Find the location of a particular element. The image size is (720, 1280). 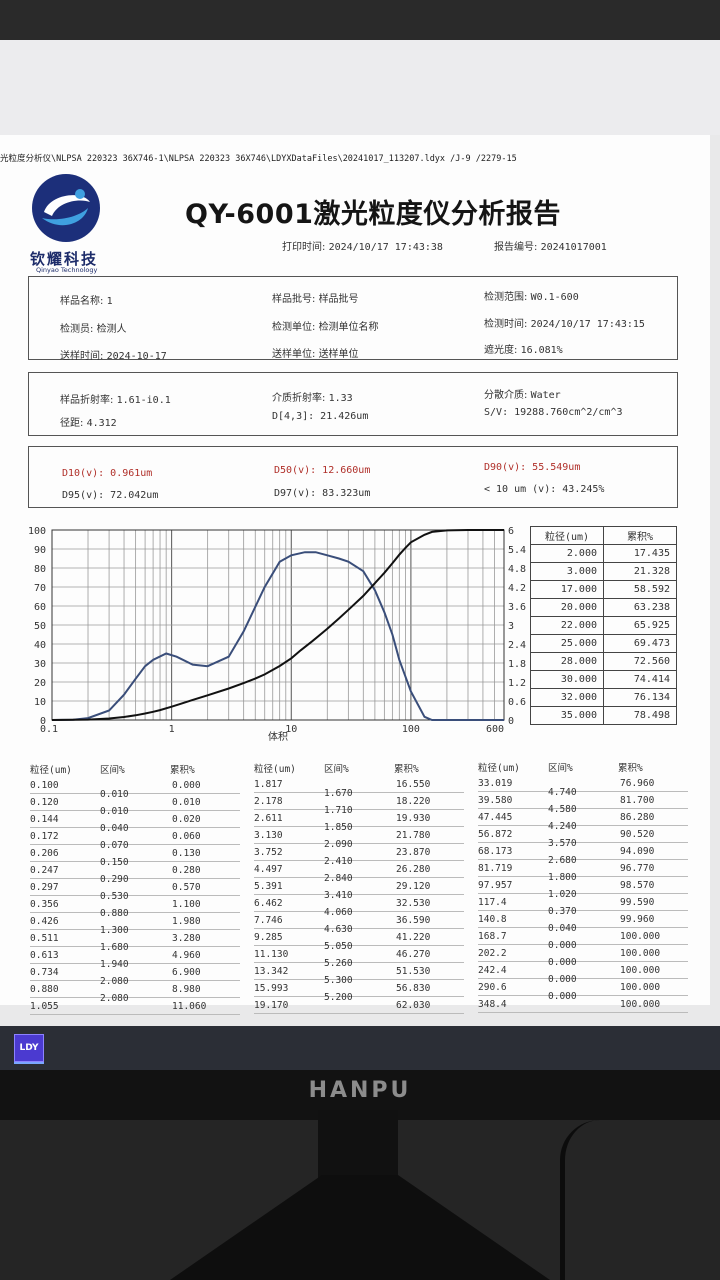

distribution-header: 粒径(um) is located at coordinates (499, 768).